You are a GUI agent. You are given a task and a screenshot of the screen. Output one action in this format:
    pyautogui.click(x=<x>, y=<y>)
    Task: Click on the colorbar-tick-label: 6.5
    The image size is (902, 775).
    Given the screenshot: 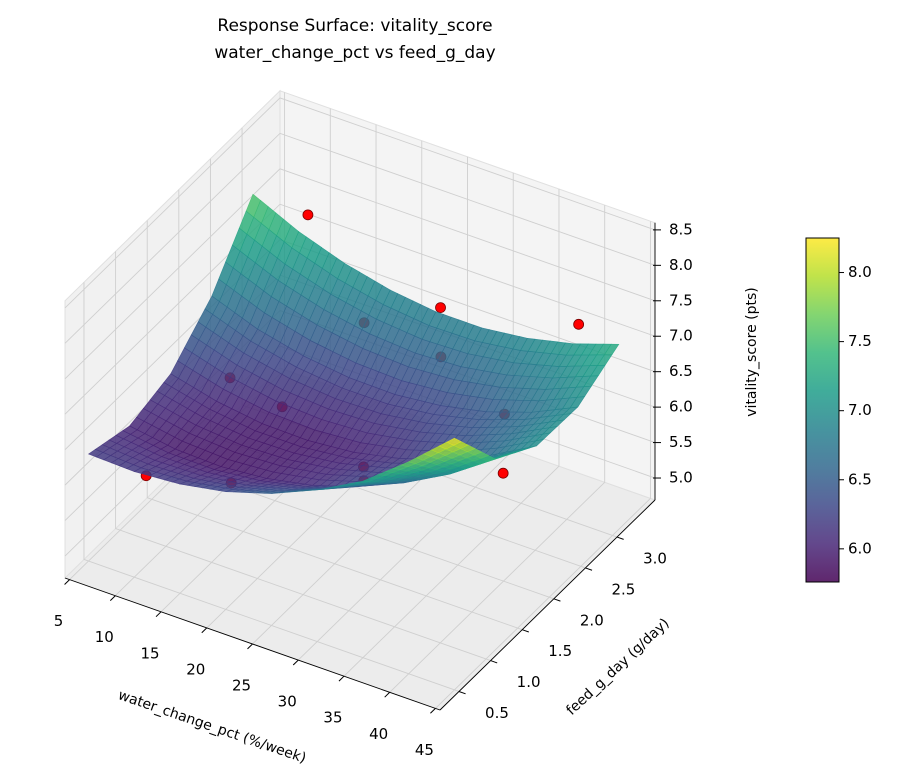 What is the action you would take?
    pyautogui.click(x=860, y=479)
    